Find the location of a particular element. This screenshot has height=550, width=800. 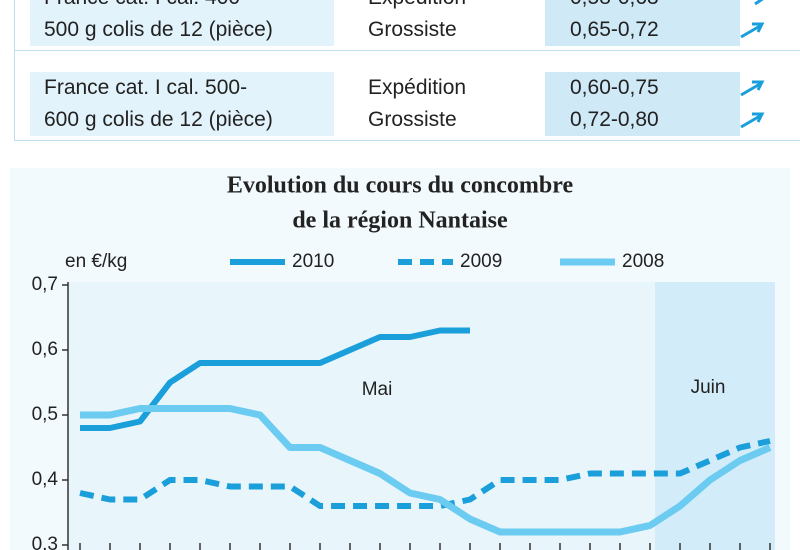

price-cell: 0,60-0,75 0,72-0,80 is located at coordinates (642, 104).